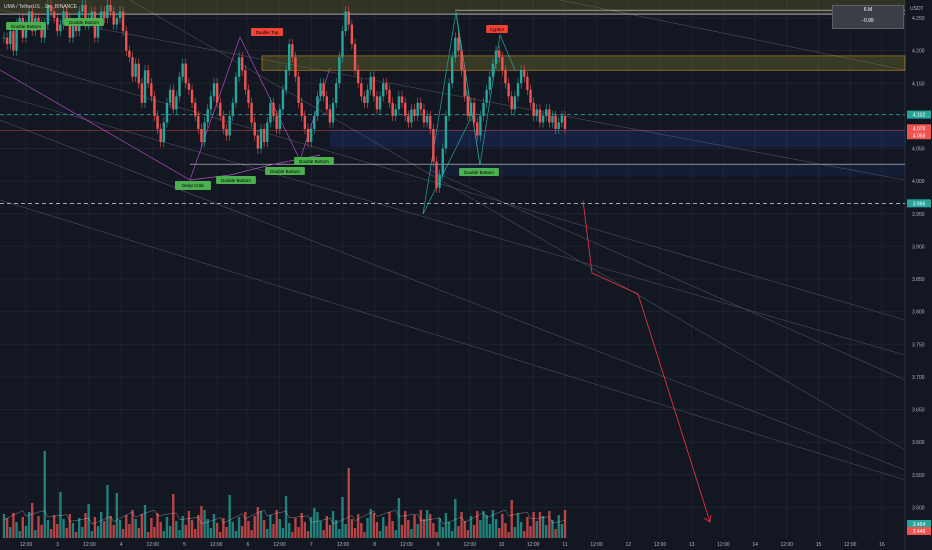 This screenshot has height=550, width=932. What do you see at coordinates (583, 63) in the screenshot?
I see `supply-zone-border` at bounding box center [583, 63].